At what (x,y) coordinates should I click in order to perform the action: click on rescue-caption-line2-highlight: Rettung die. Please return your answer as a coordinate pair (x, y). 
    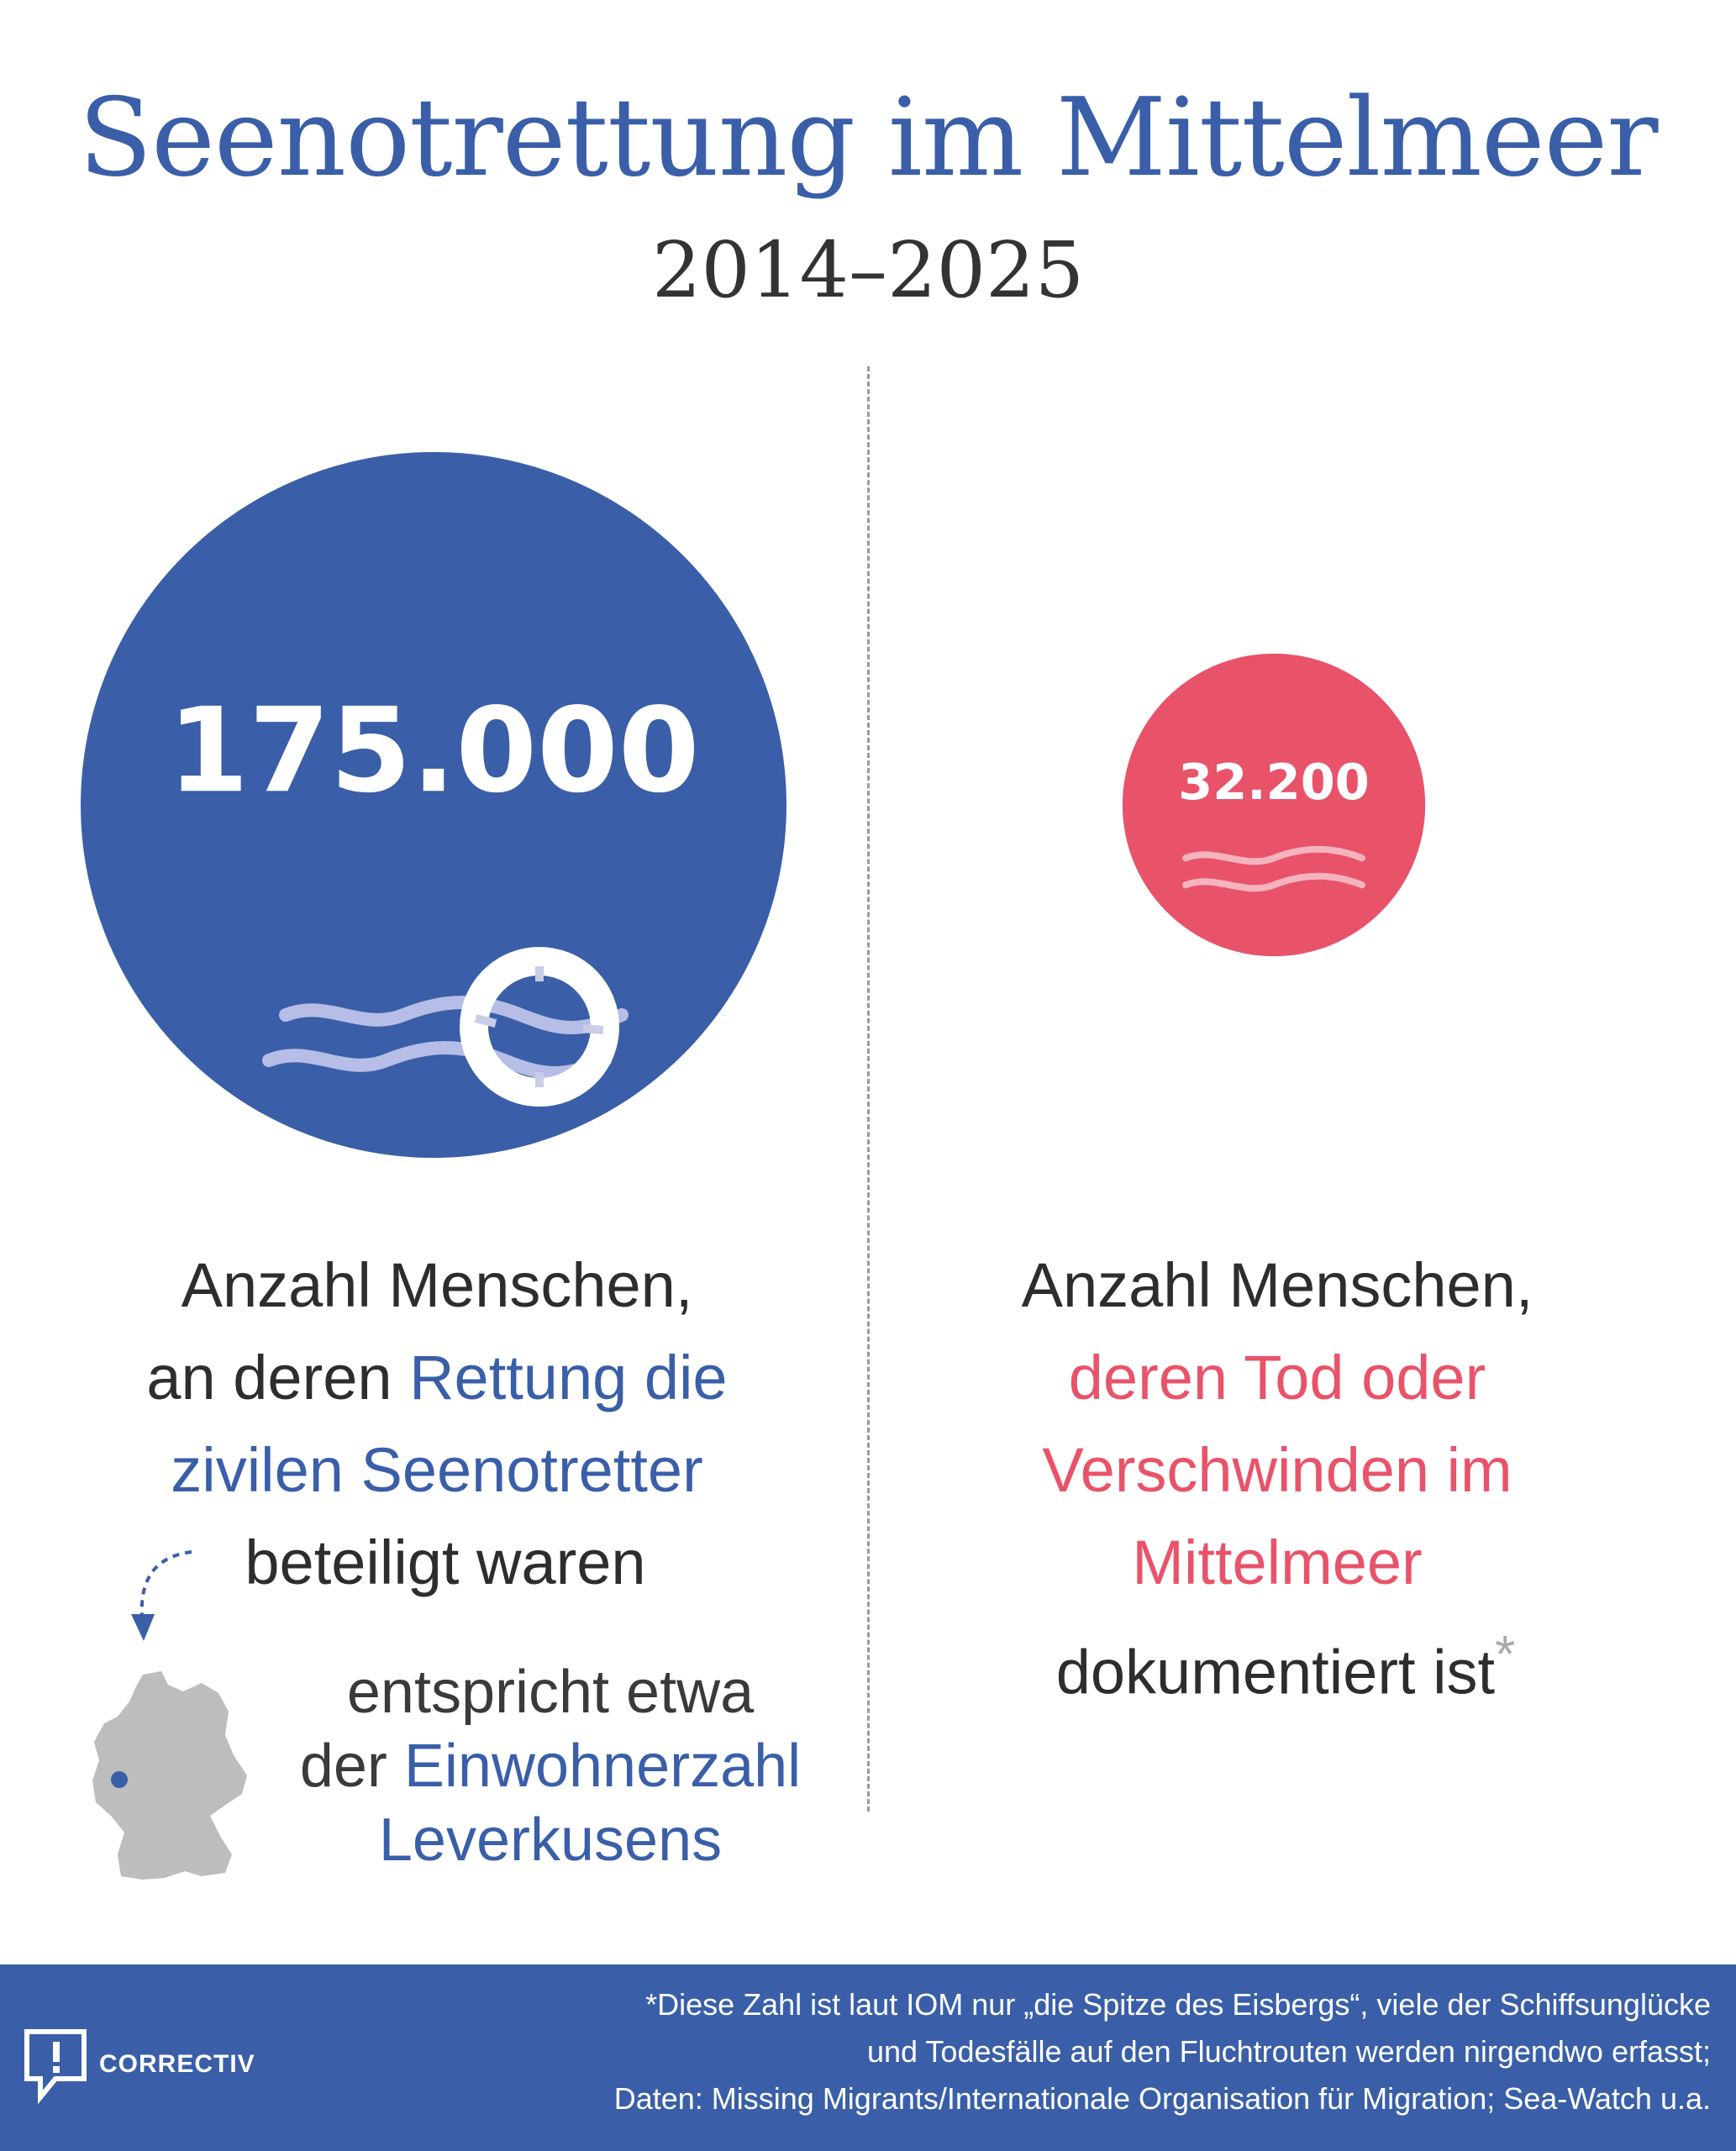
    Looking at the image, I should click on (568, 1377).